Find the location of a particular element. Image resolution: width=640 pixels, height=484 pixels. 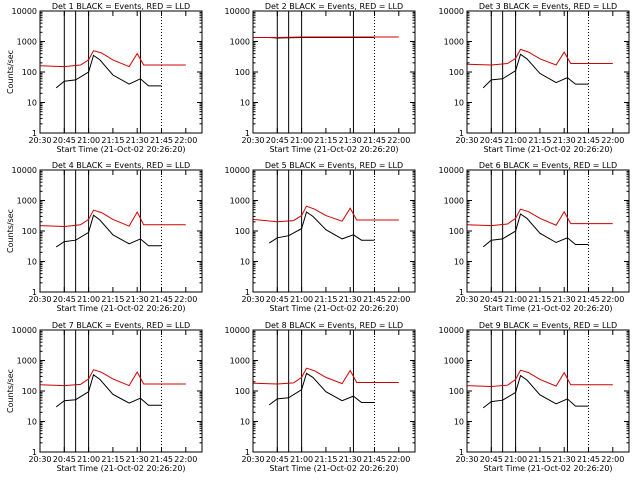

chart-title: Det 6 BLACK = Events, RED = LLD is located at coordinates (548, 165).